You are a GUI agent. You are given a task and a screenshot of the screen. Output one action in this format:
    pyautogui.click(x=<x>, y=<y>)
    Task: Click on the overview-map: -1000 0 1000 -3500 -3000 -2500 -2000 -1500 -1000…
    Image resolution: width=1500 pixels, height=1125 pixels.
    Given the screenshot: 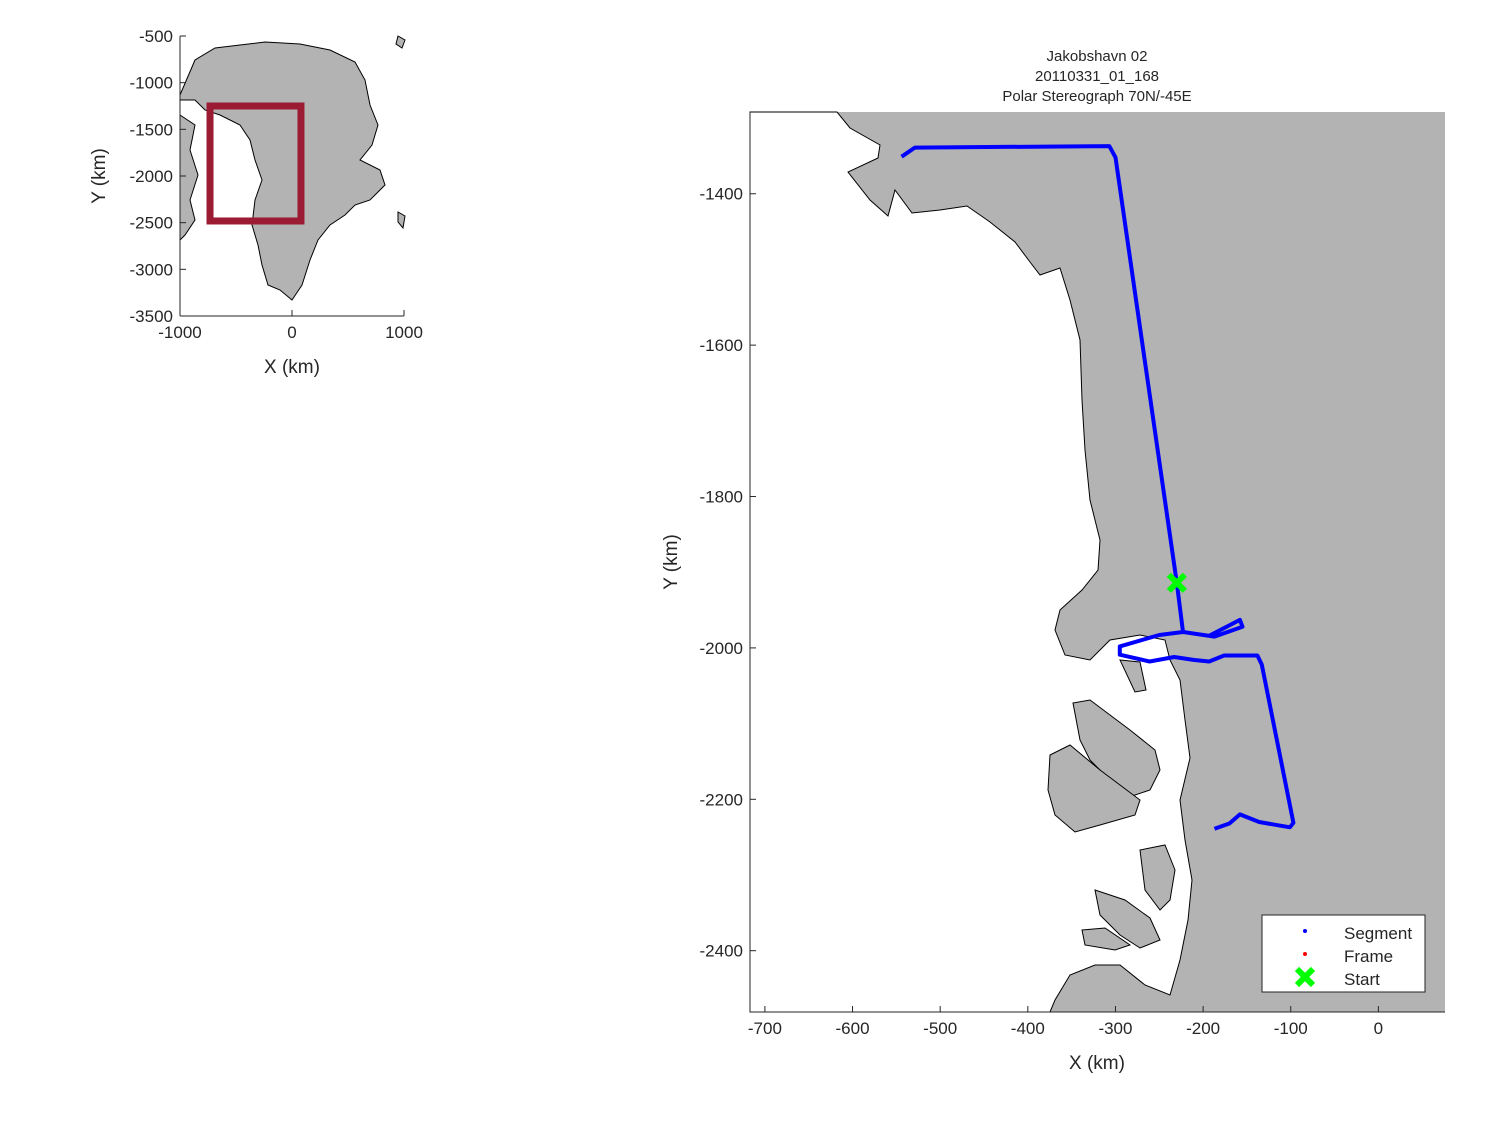 What is the action you would take?
    pyautogui.click(x=256, y=202)
    